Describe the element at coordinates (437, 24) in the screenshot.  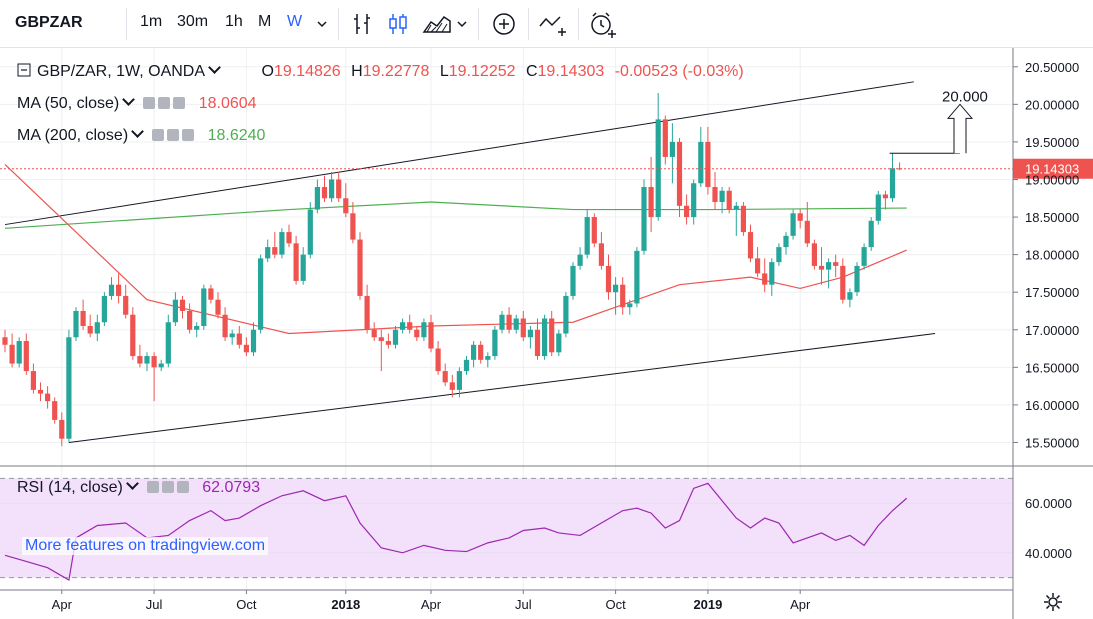
I see `area-style-icon` at that location.